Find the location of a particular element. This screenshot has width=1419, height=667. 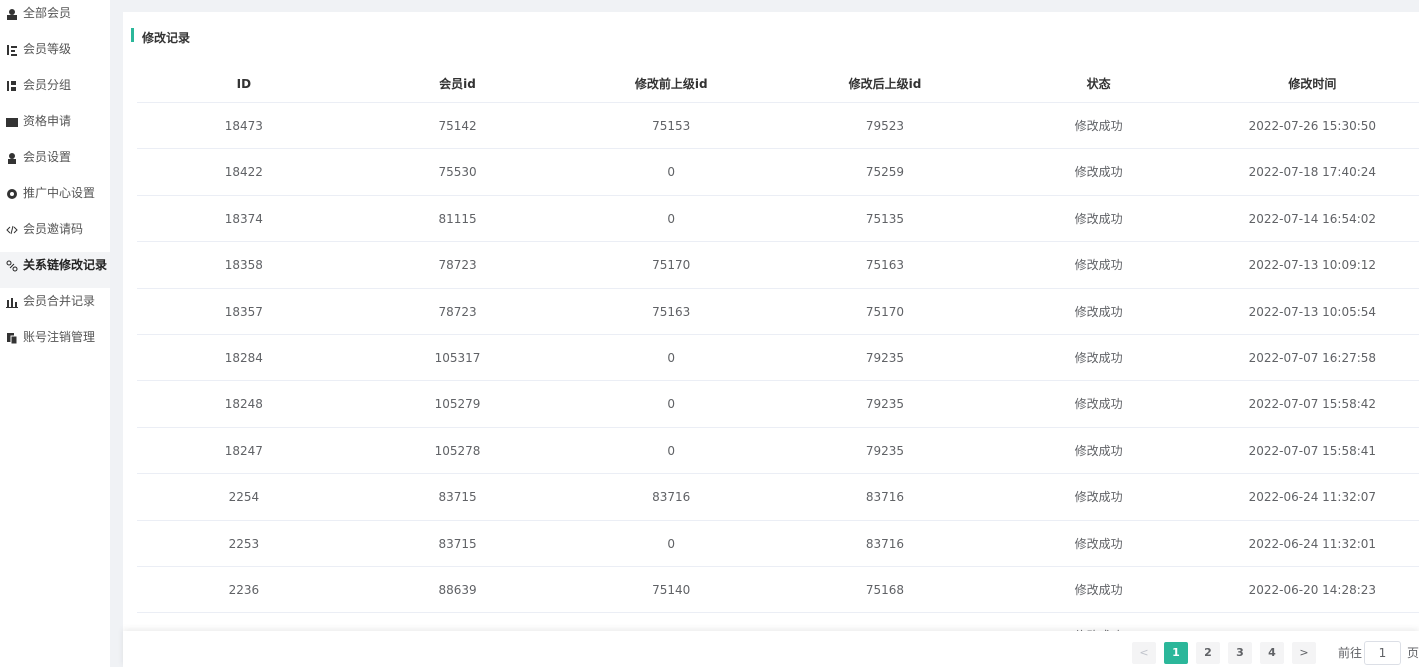

goto-unit: 页 is located at coordinates (1413, 653).